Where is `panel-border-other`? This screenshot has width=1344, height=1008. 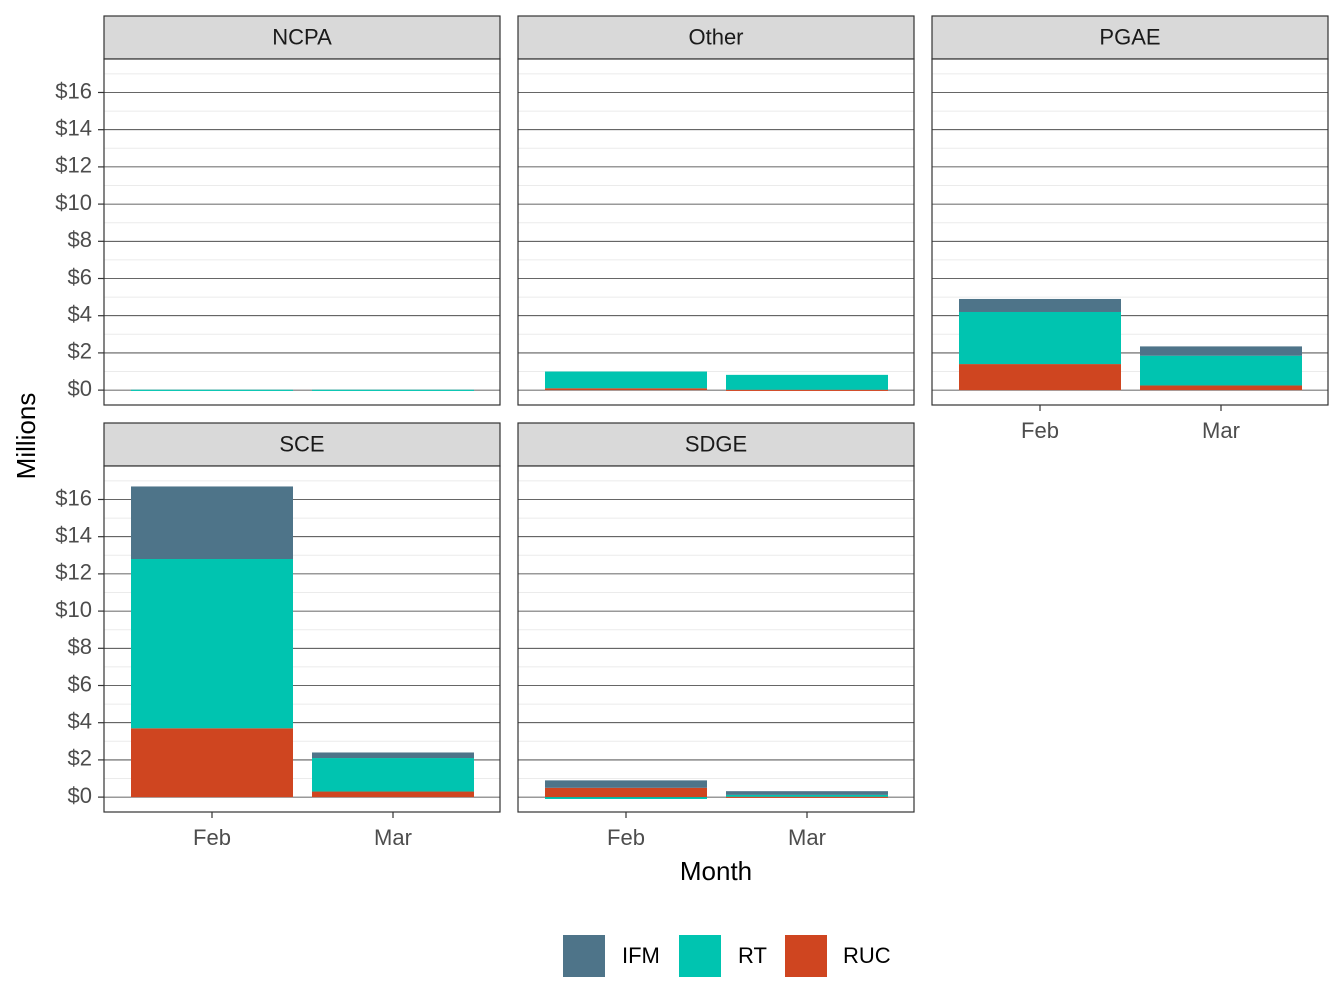
panel-border-other is located at coordinates (716, 232).